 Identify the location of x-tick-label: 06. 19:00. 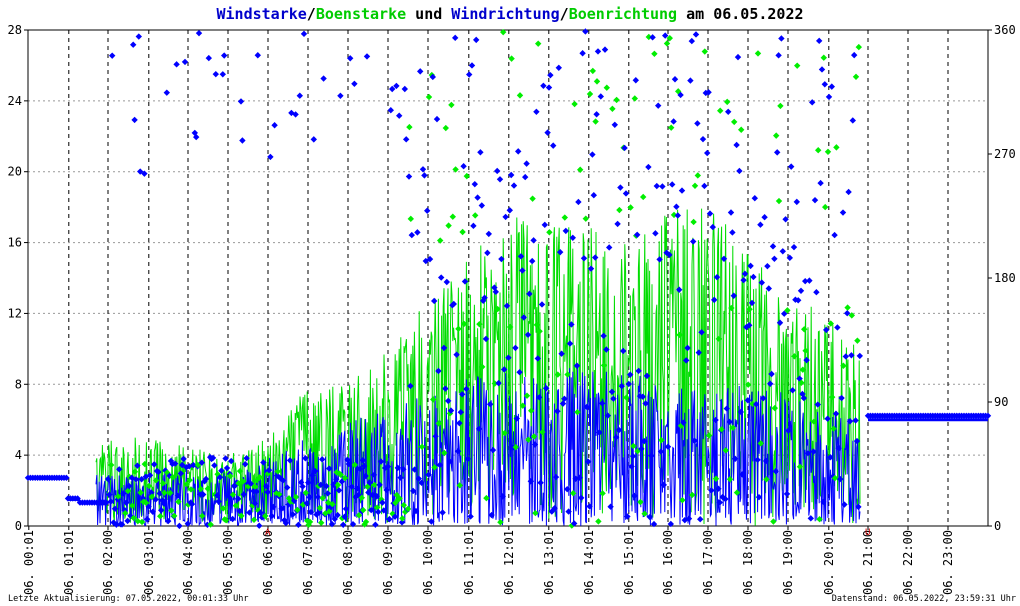
(788, 562).